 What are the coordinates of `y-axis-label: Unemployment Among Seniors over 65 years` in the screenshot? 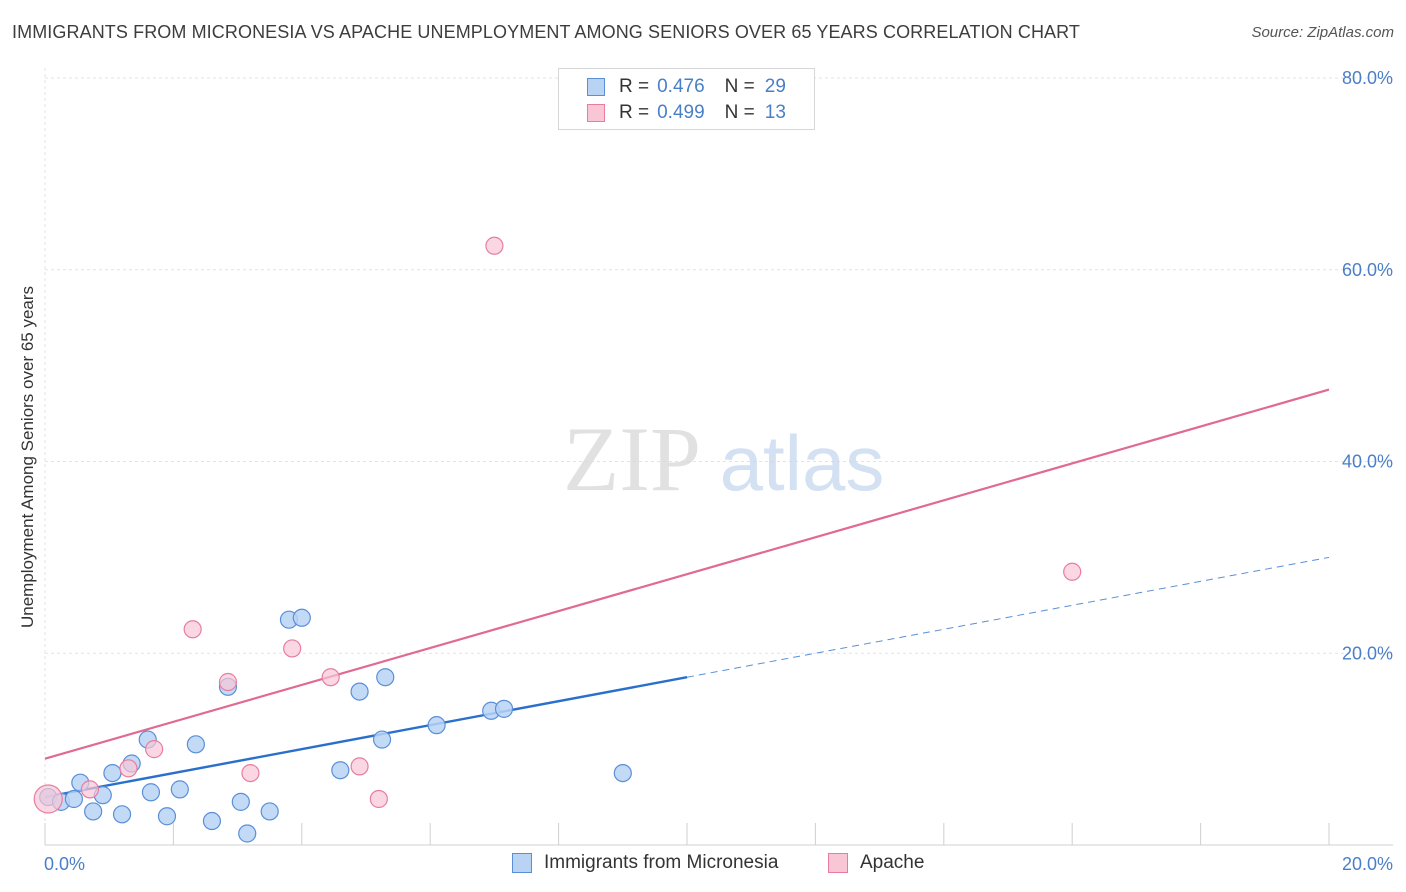 It's located at (27, 457).